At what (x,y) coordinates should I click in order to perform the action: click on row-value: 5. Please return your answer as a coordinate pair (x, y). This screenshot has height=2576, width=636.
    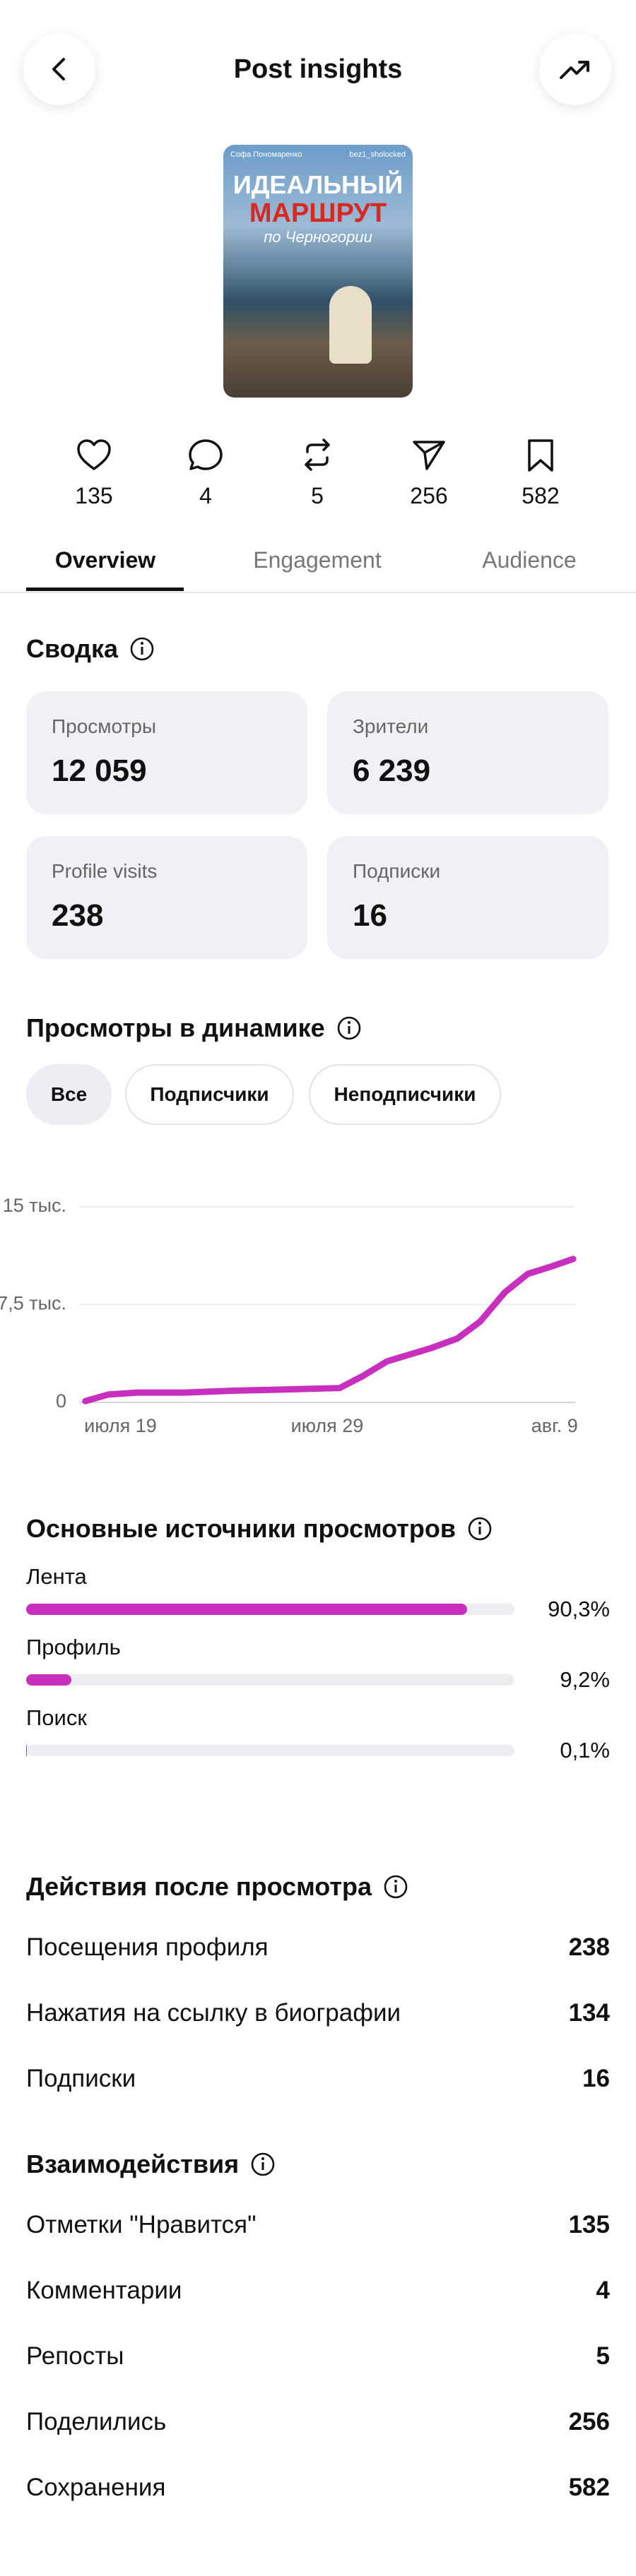
    Looking at the image, I should click on (603, 2356).